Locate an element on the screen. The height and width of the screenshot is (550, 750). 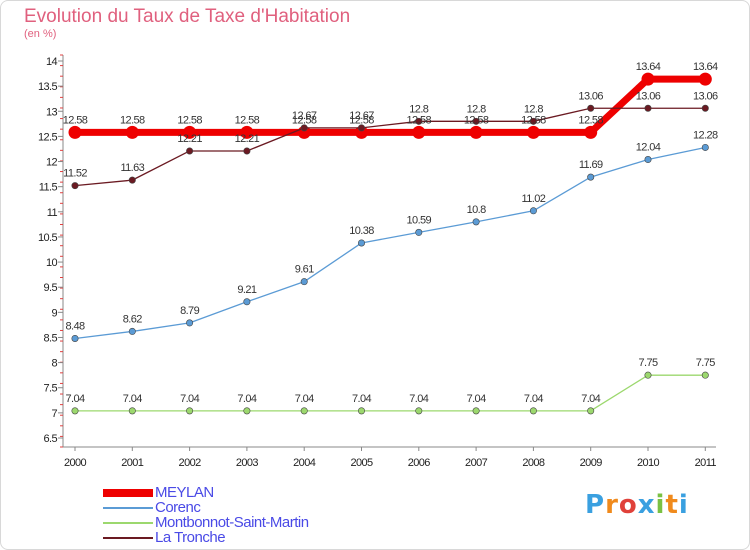
data-label-corenc: 8.62 is located at coordinates (132, 319).